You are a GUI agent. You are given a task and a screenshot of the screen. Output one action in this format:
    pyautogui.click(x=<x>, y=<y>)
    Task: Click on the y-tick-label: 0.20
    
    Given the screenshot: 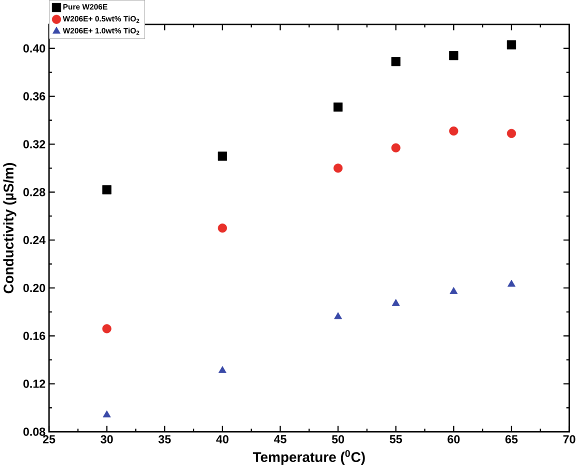 What is the action you would take?
    pyautogui.click(x=34, y=288)
    